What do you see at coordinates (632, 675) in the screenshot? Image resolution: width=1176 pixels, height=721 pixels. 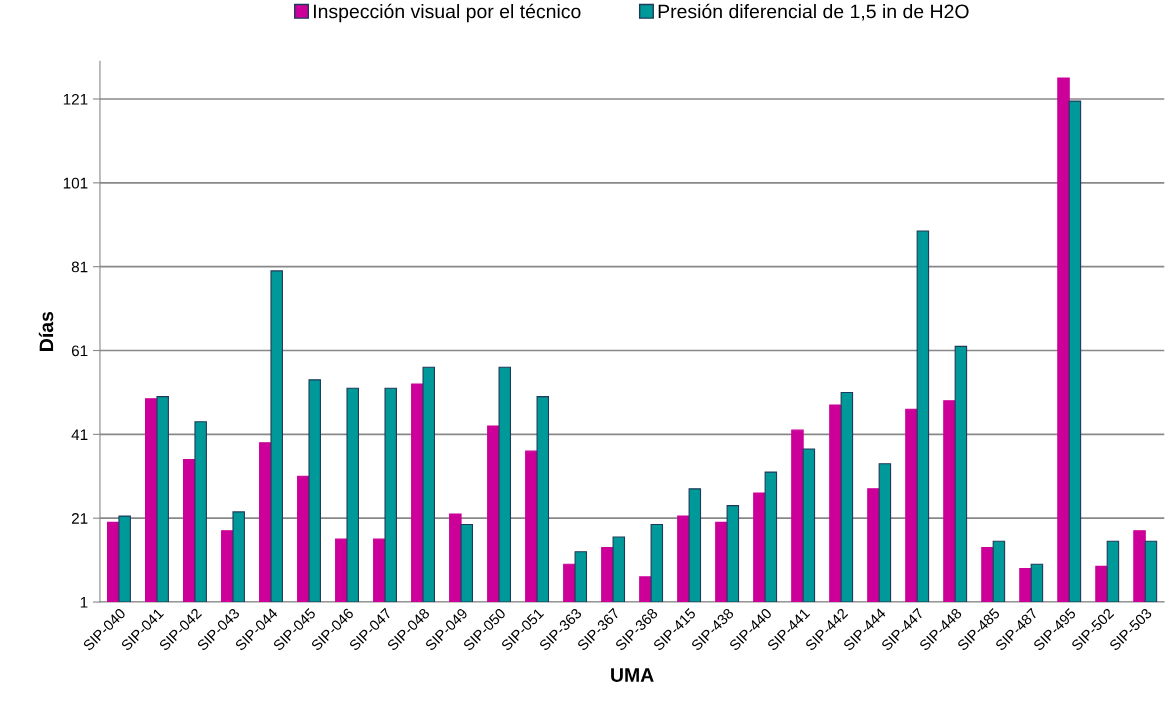 I see `x-axis-title: UMA` at bounding box center [632, 675].